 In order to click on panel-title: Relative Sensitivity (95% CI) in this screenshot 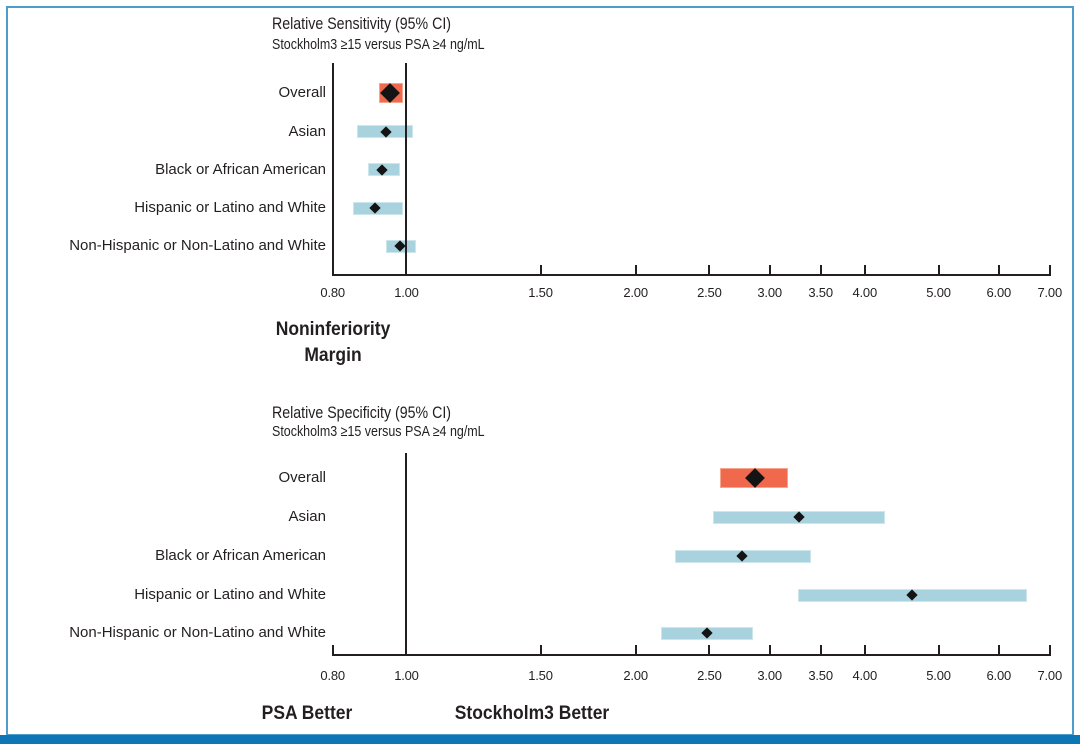, I will do `click(362, 24)`.